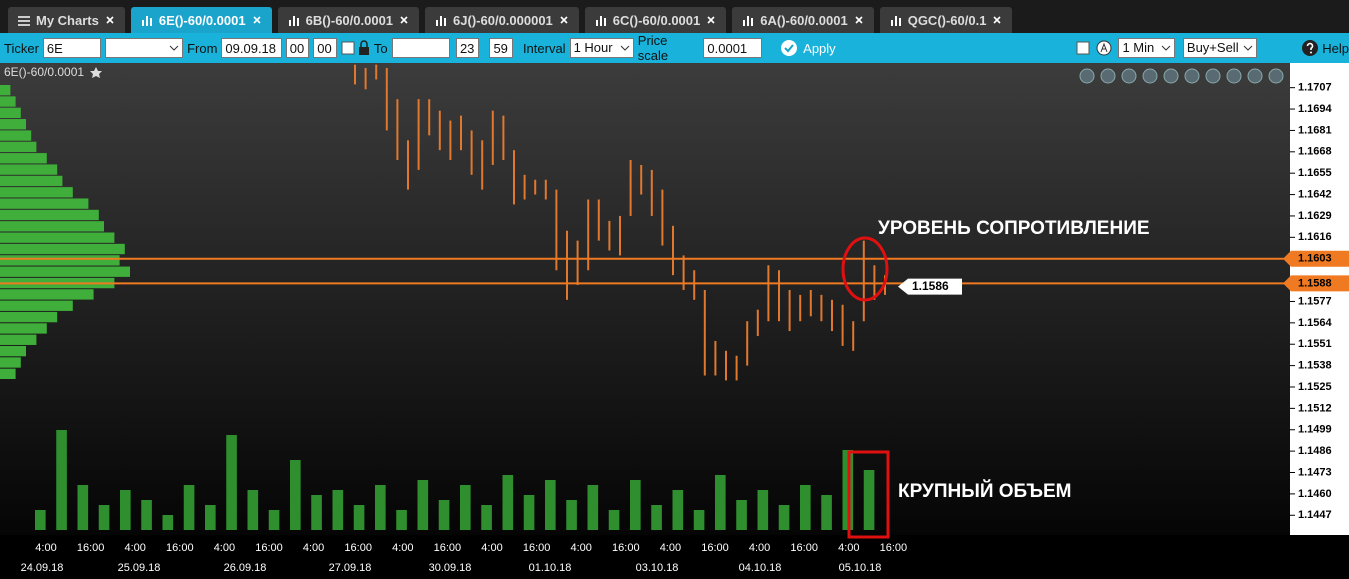 The height and width of the screenshot is (579, 1349). Describe the element at coordinates (1309, 48) in the screenshot. I see `help-icon` at that location.